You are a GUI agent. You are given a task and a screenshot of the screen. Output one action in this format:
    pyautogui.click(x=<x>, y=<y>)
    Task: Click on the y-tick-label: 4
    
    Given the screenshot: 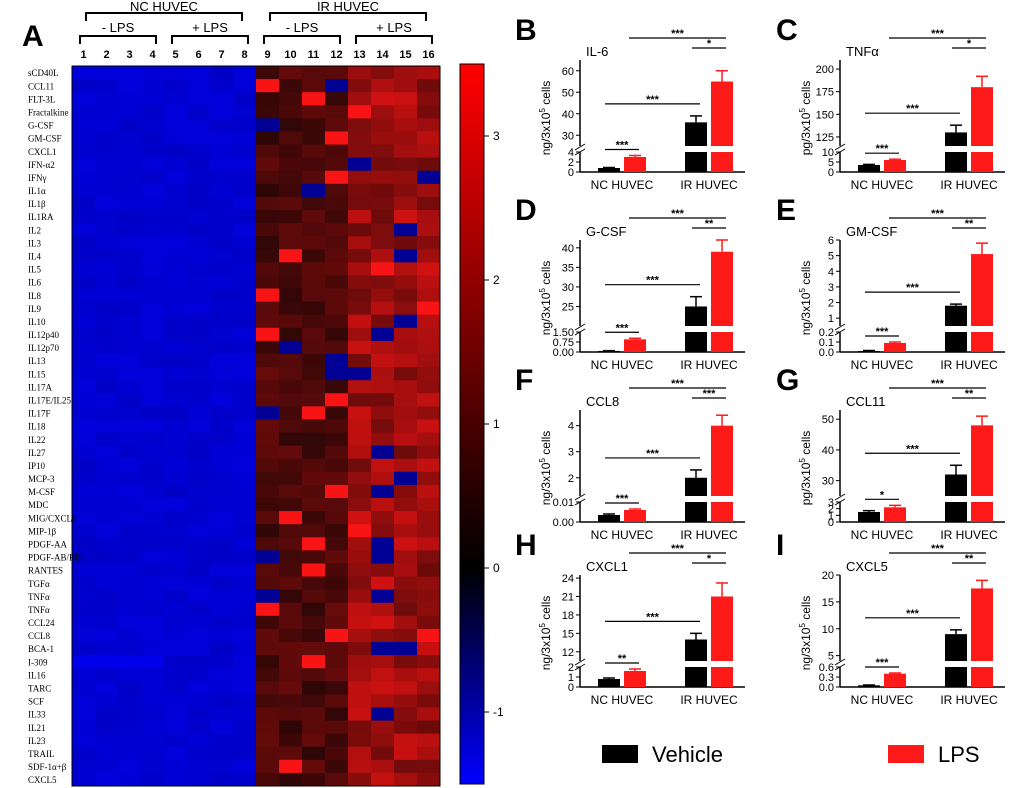 What is the action you would take?
    pyautogui.click(x=831, y=272)
    